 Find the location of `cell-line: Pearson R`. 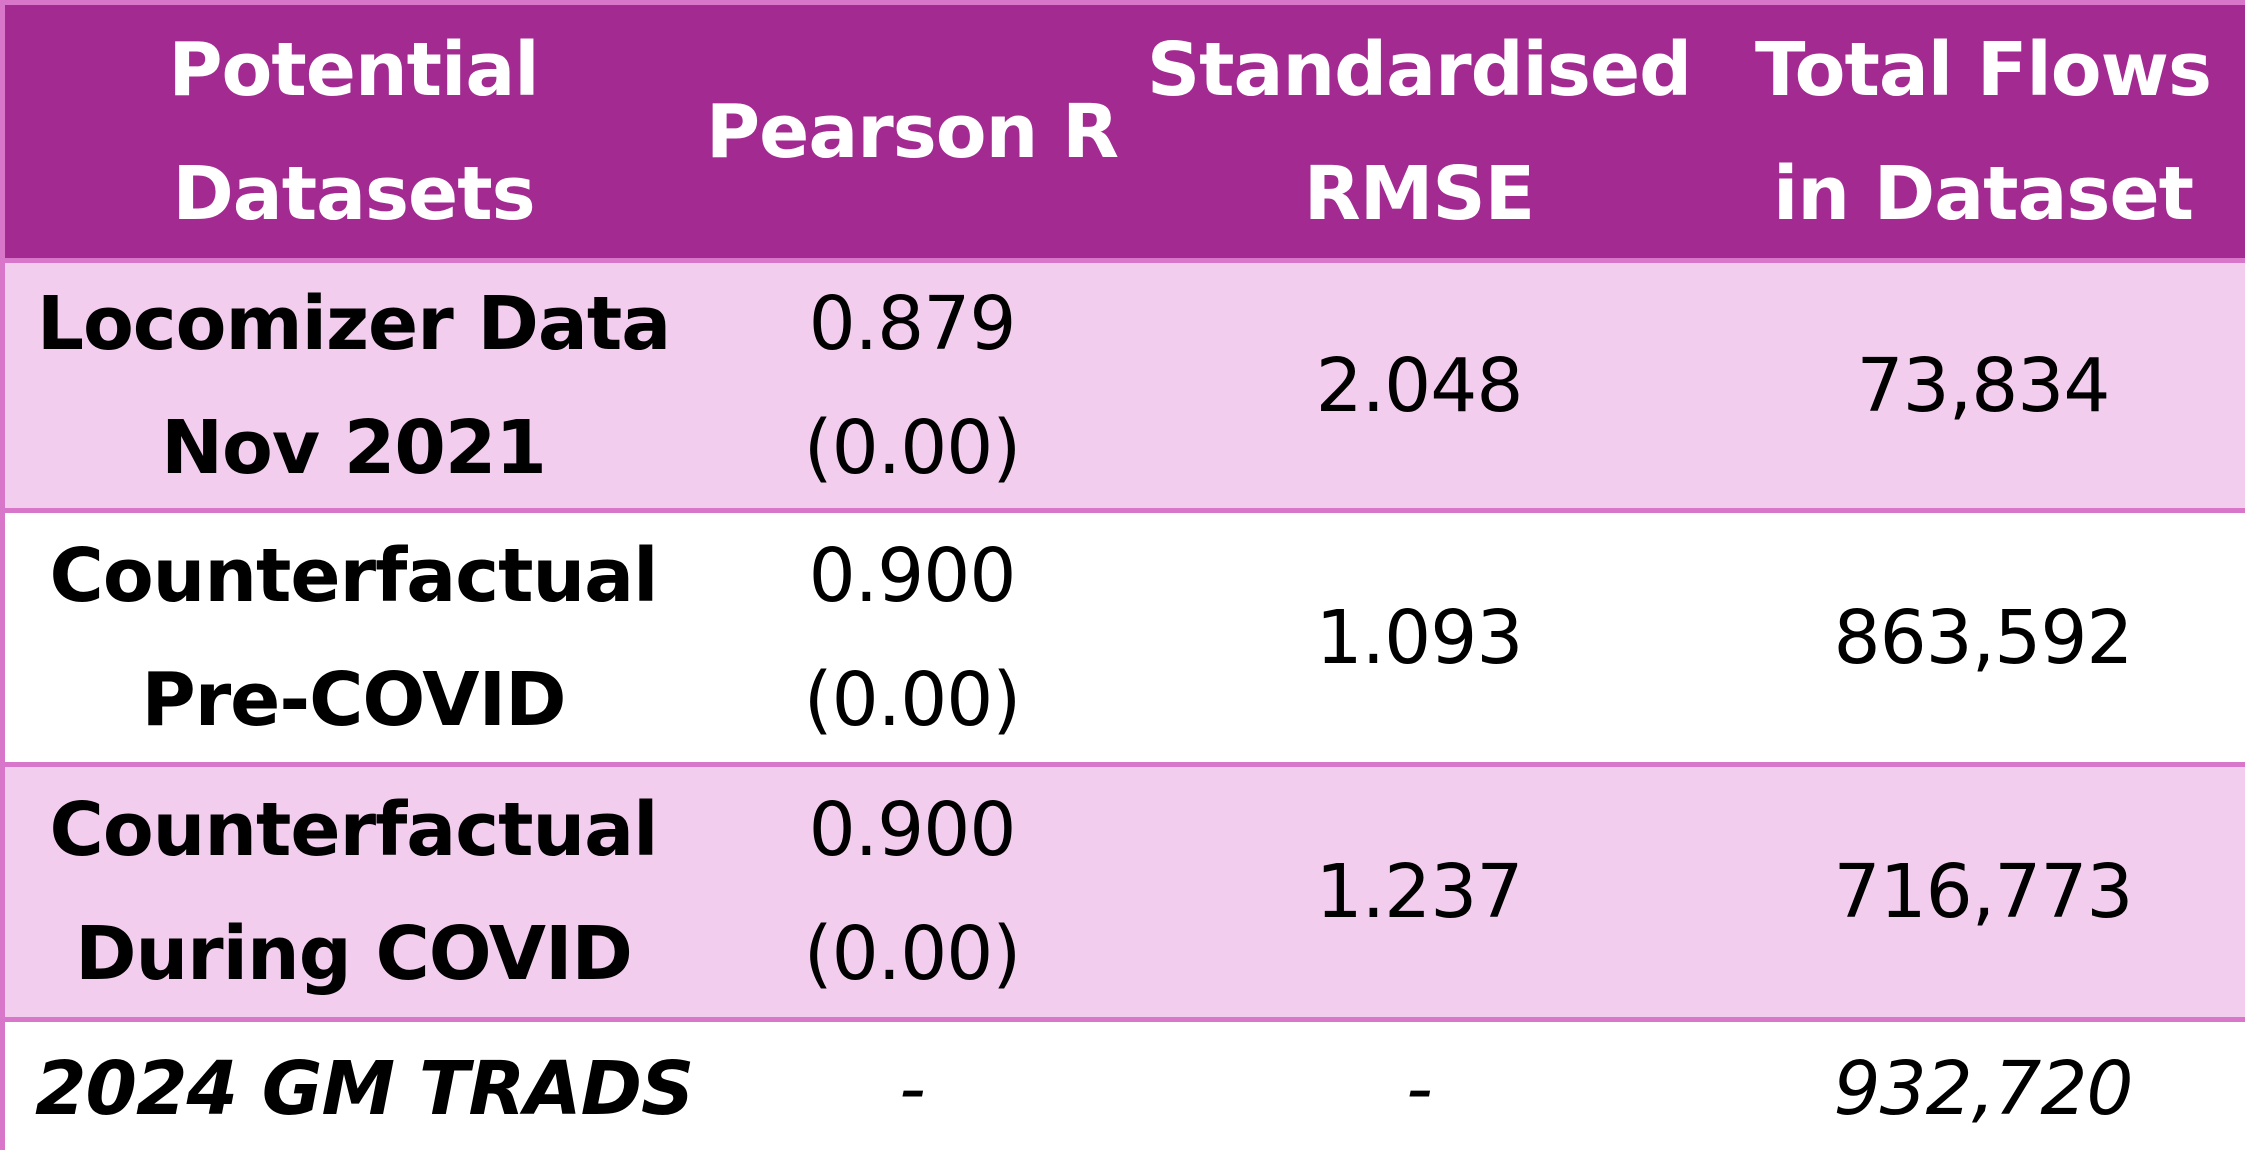

cell-line: Pearson R is located at coordinates (912, 131).